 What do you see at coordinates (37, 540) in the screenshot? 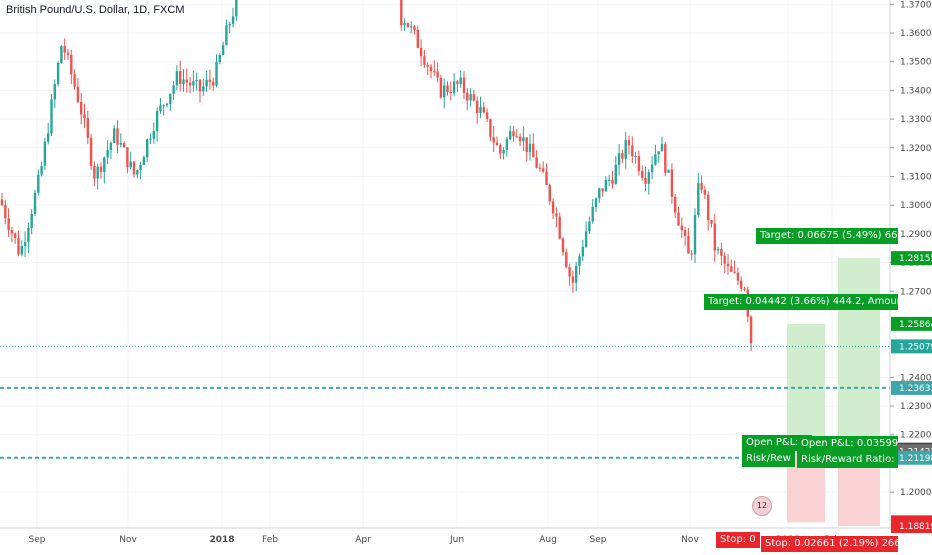
I see `time-tick-label: Sep` at bounding box center [37, 540].